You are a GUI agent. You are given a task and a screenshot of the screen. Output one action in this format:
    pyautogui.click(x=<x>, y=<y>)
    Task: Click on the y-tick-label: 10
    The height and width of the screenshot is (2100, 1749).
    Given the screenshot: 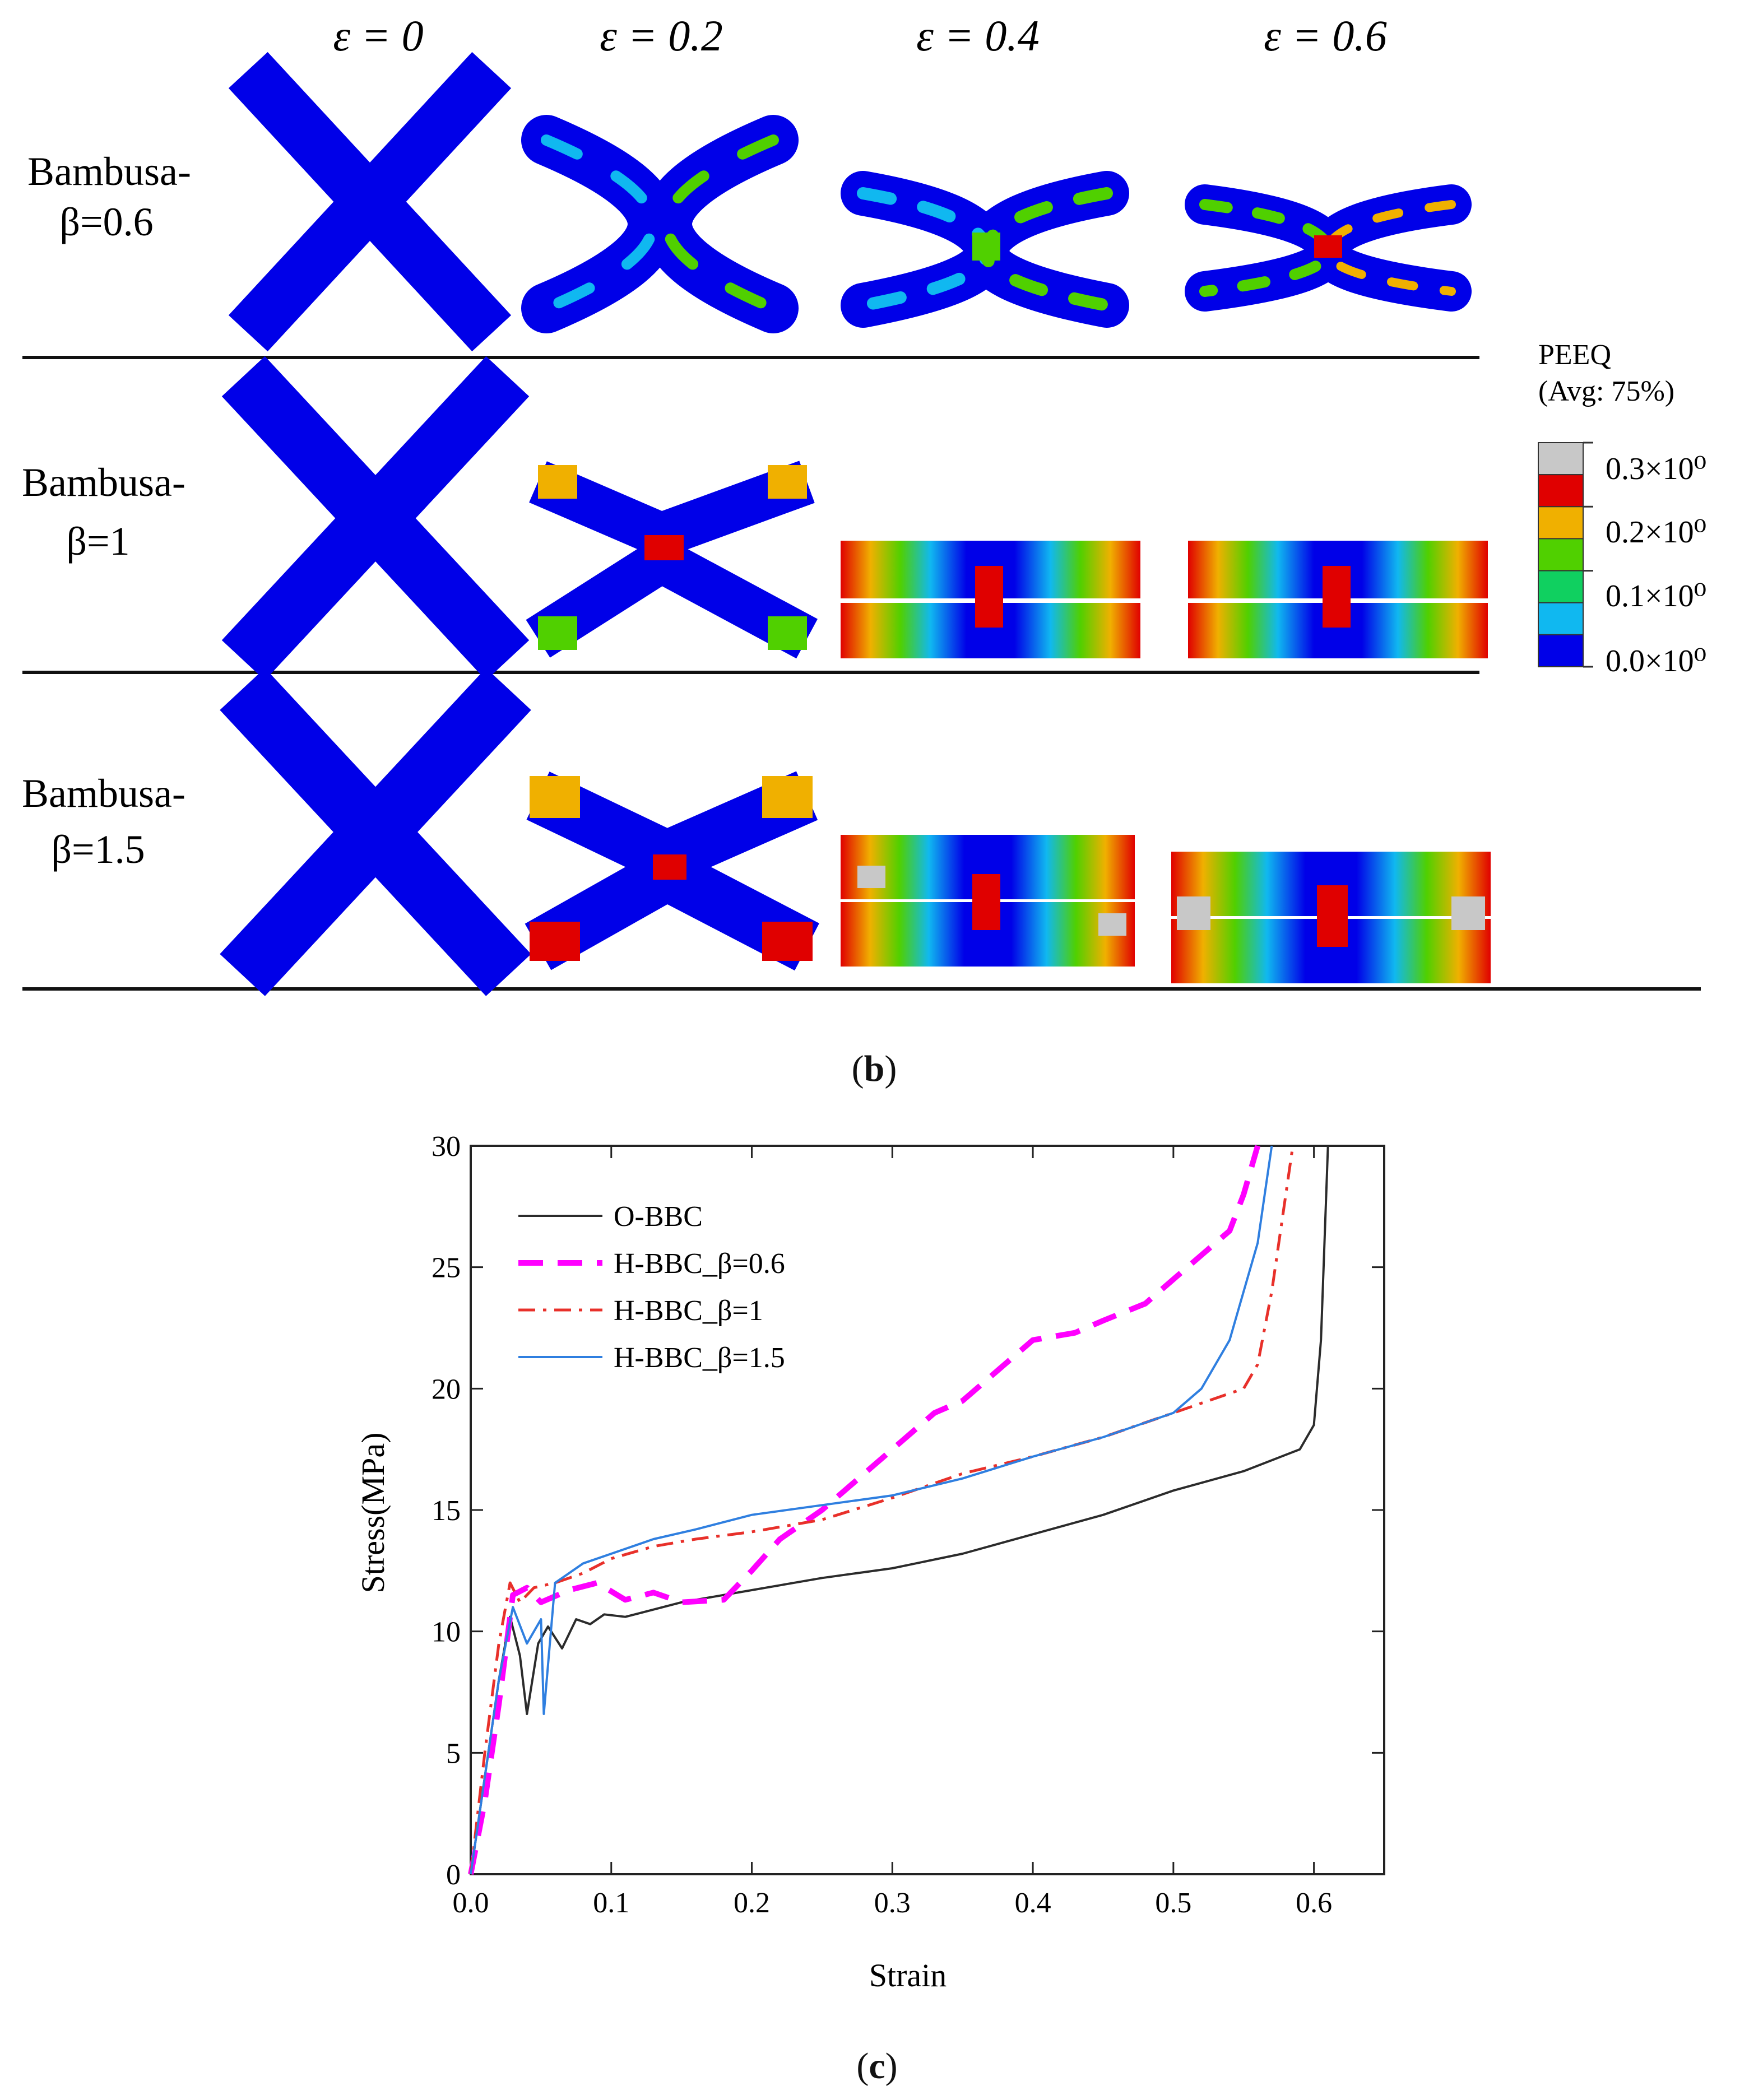 What is the action you would take?
    pyautogui.click(x=446, y=1632)
    